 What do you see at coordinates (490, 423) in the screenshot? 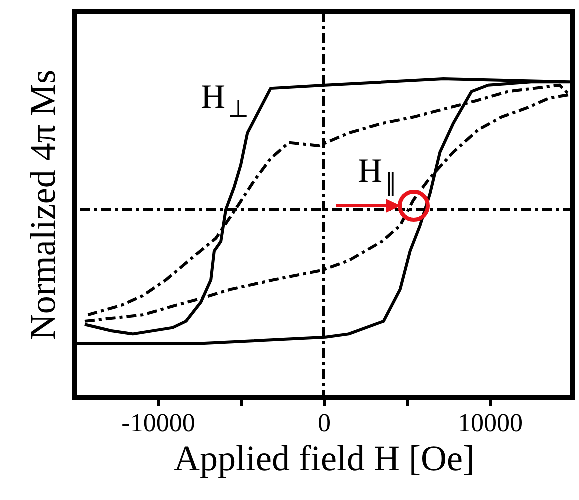
I see `x-tick-label: 10000` at bounding box center [490, 423].